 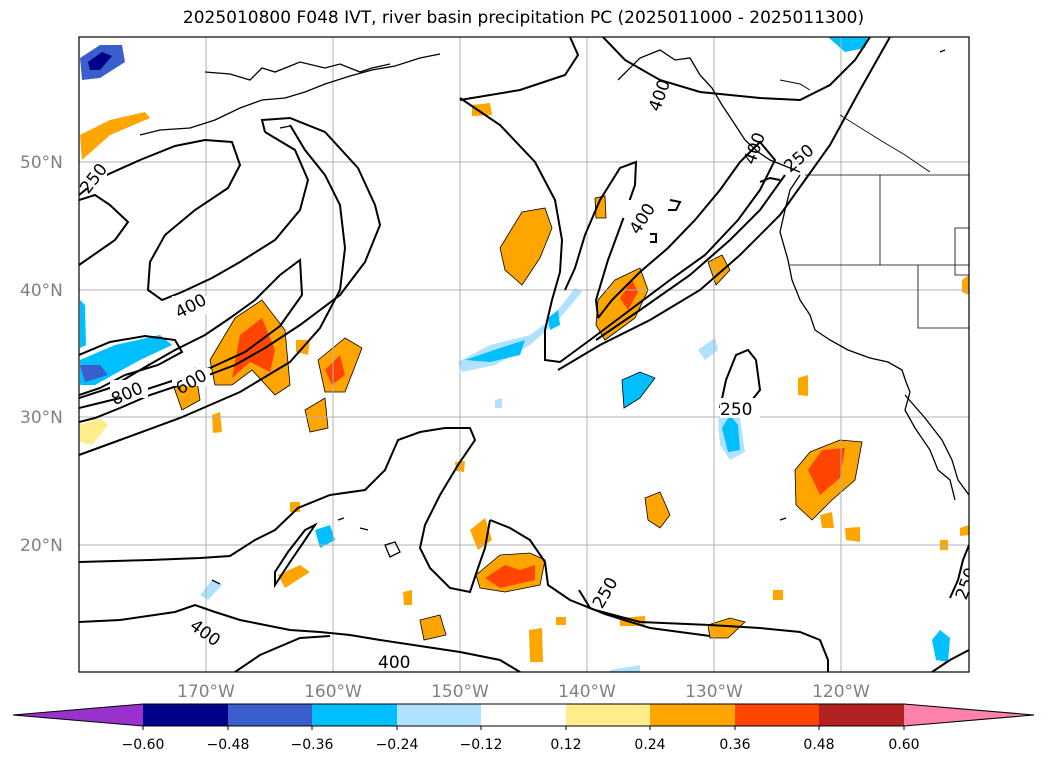 I want to click on colorbar-tick: −0.12, so click(x=481, y=745).